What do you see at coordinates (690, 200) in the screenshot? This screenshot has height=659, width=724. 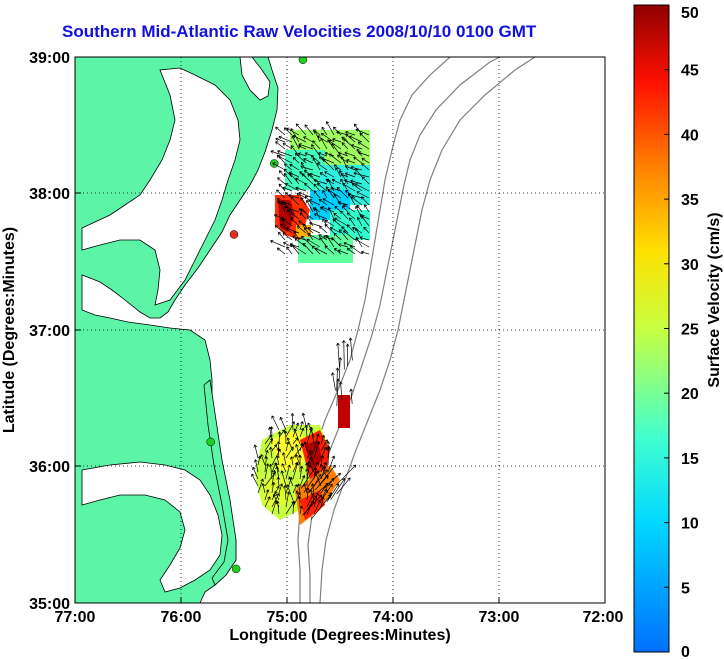 I see `colorbar-tick-label: 35` at bounding box center [690, 200].